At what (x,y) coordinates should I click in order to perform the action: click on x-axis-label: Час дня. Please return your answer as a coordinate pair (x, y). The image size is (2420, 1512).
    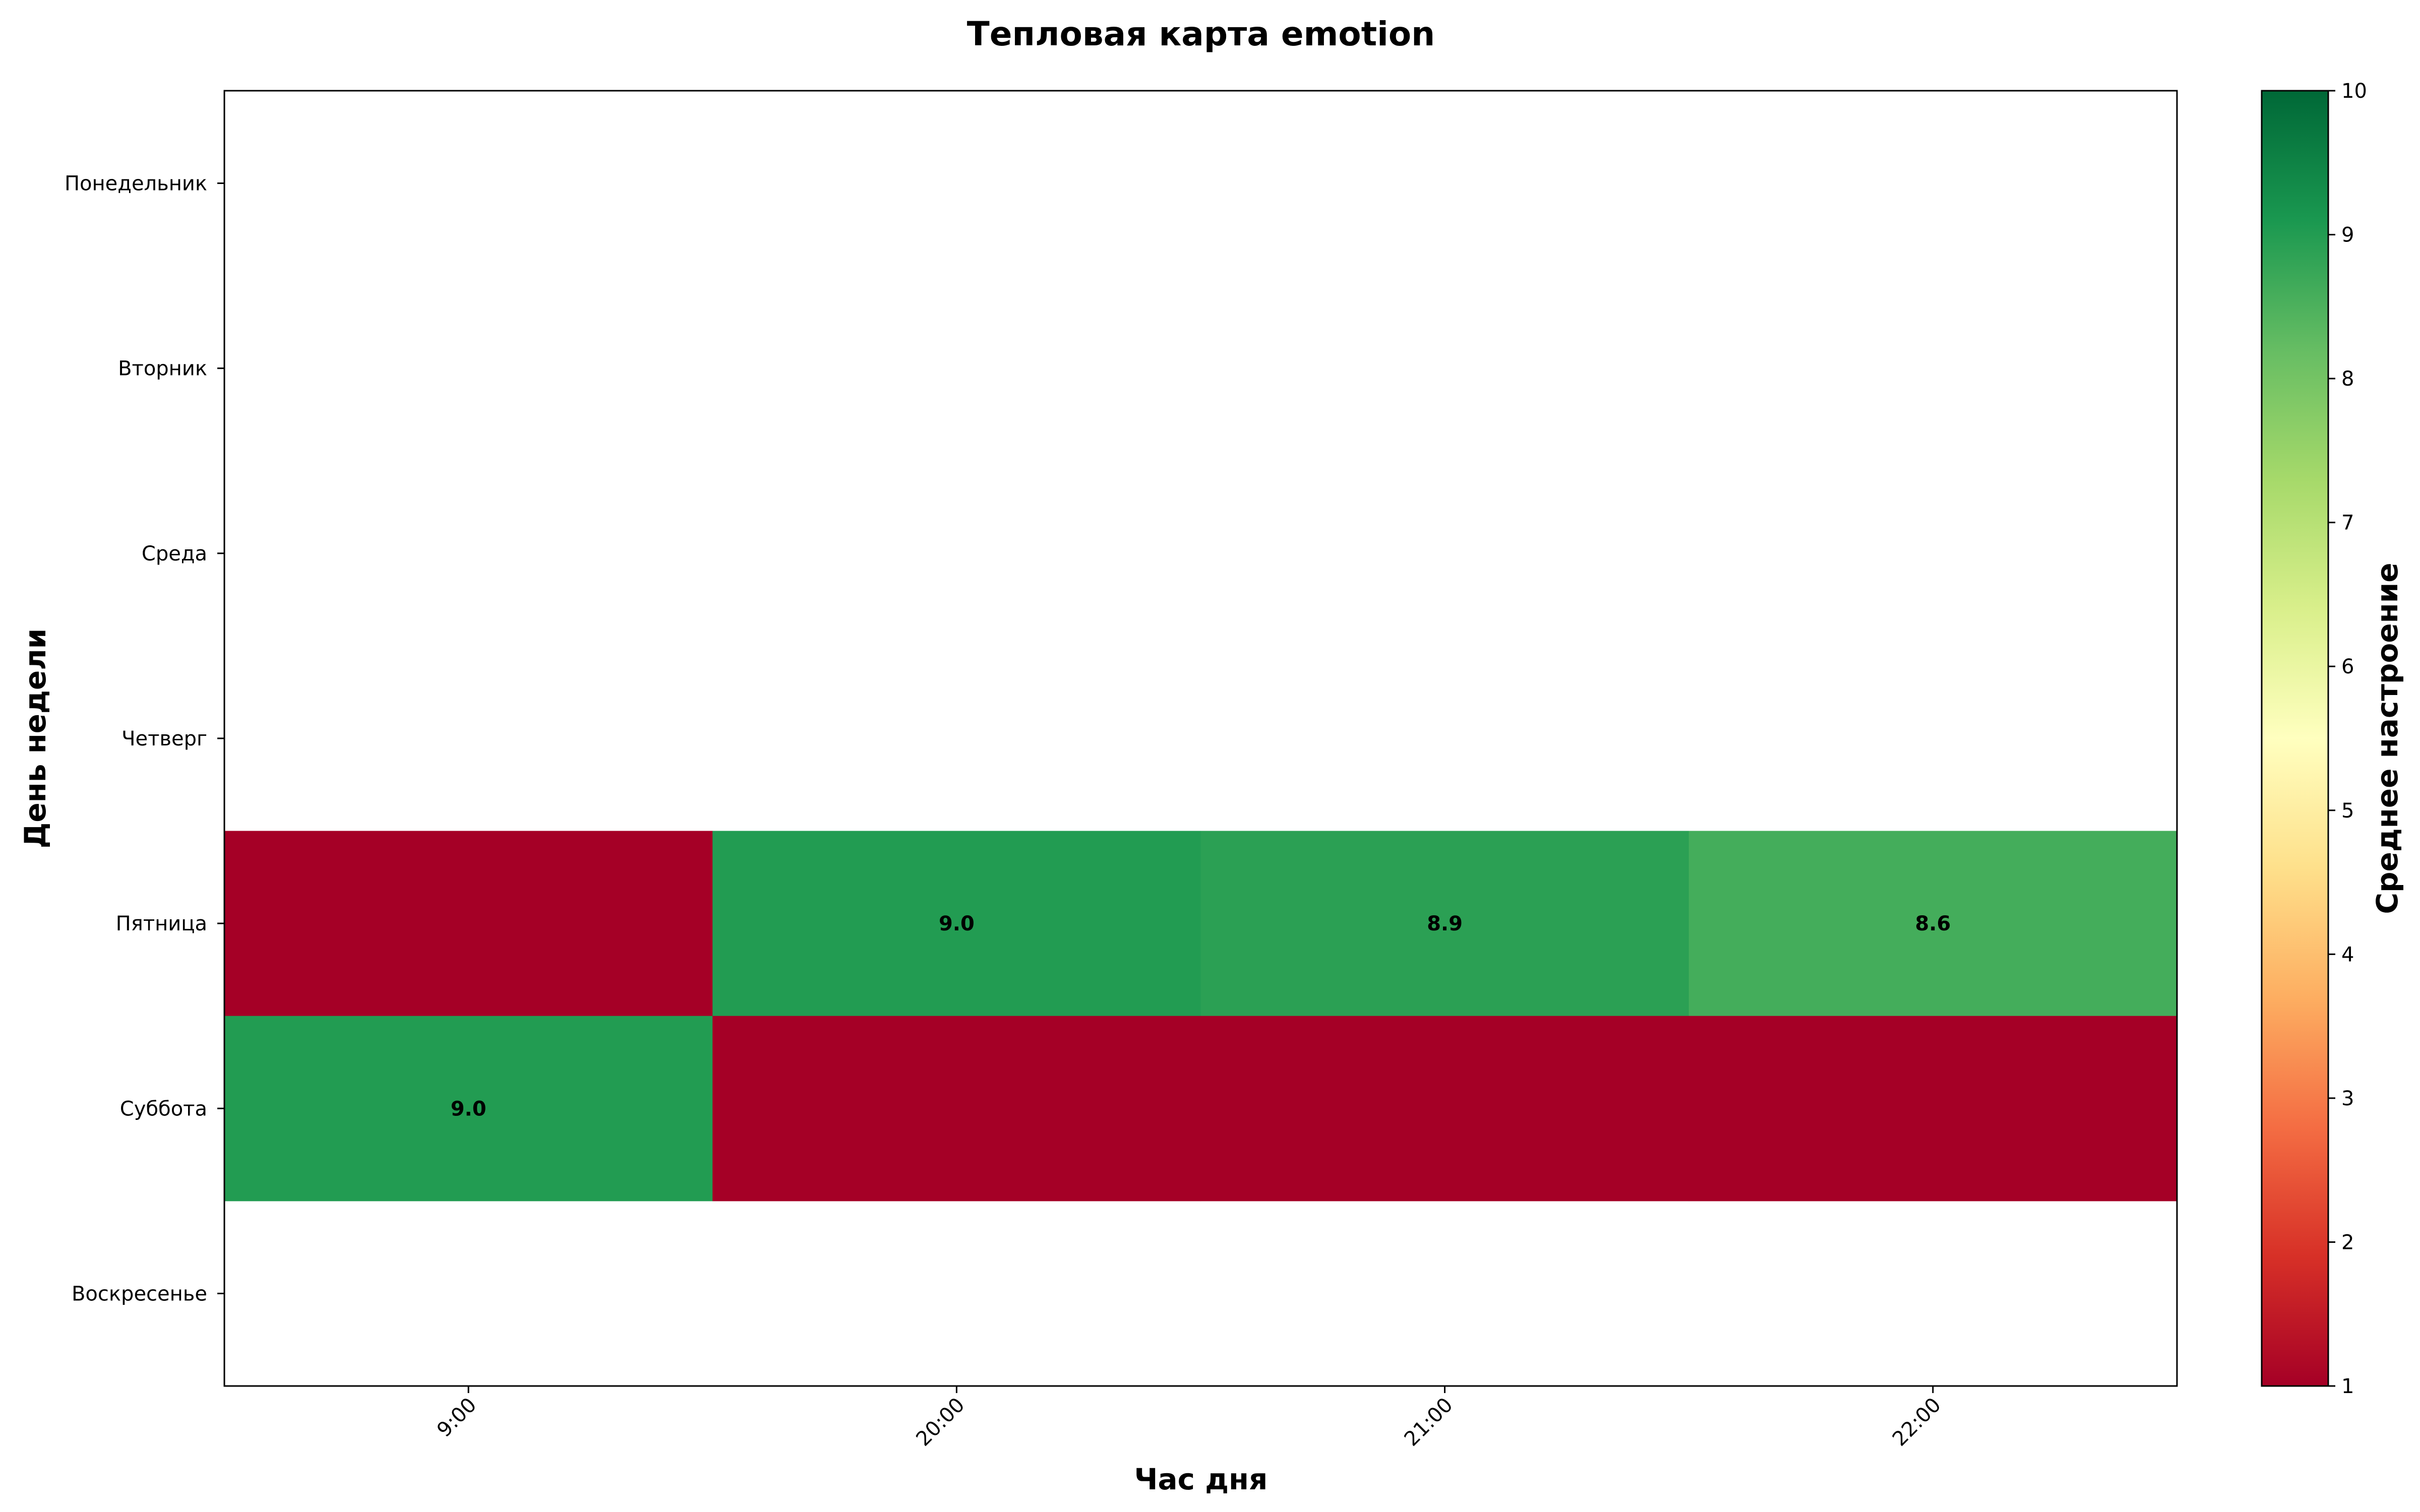
    Looking at the image, I should click on (1201, 1479).